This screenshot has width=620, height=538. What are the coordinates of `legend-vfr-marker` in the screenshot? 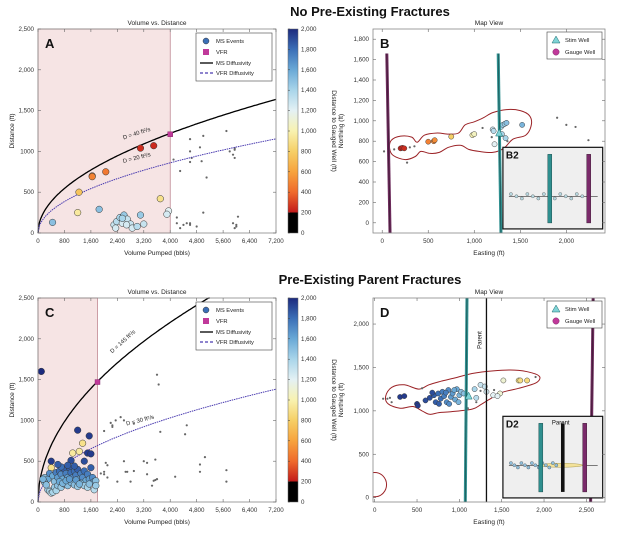 It's located at (206, 52).